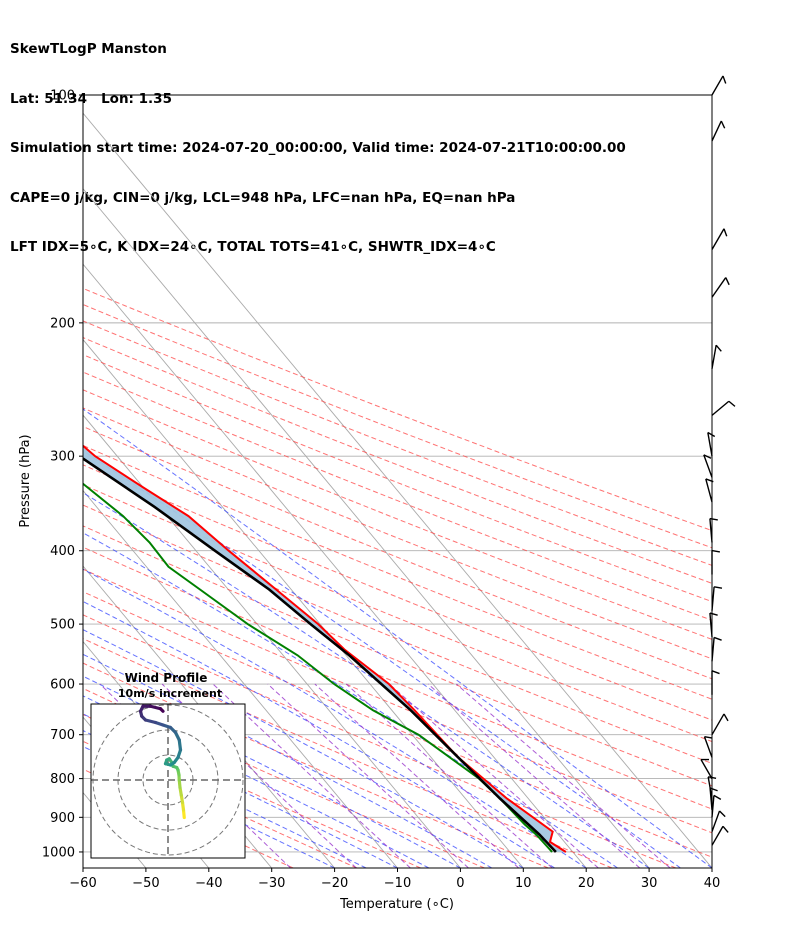 This screenshot has width=794, height=937. Describe the element at coordinates (586, 883) in the screenshot. I see `x-tick-label: 20` at that location.